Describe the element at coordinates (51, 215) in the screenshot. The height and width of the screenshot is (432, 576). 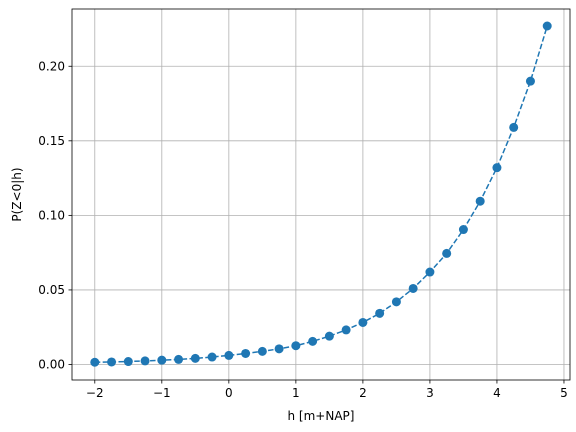
I see `y-tick-label: 0.10` at that location.